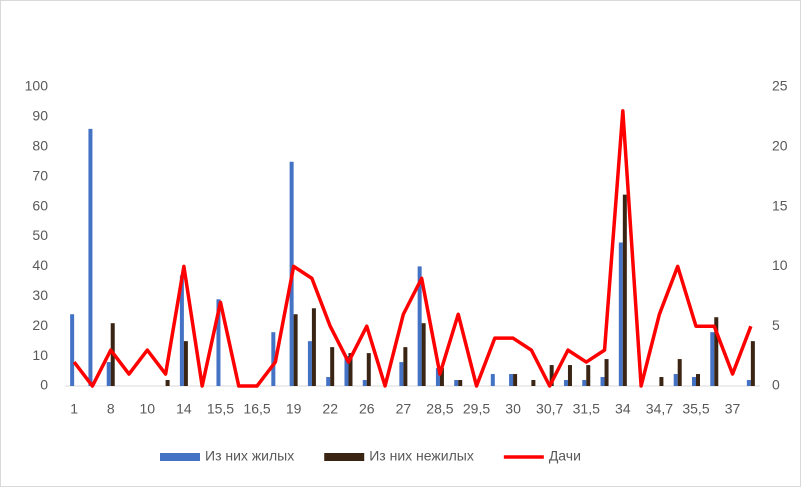 Image resolution: width=802 pixels, height=488 pixels. What do you see at coordinates (695, 409) in the screenshot?
I see `x-tick-label: 35,5` at bounding box center [695, 409].